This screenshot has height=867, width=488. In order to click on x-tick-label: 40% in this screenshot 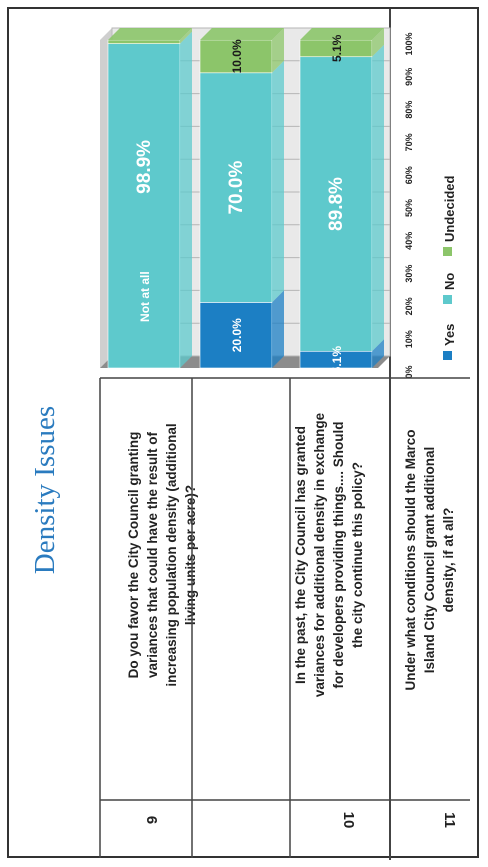, I will do `click(409, 241)`.